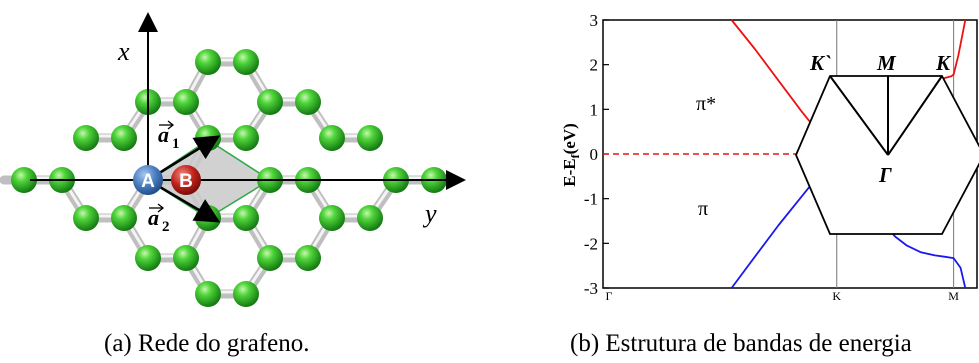 The image size is (979, 363). I want to click on bz-label-gamma: Γ, so click(885, 175).